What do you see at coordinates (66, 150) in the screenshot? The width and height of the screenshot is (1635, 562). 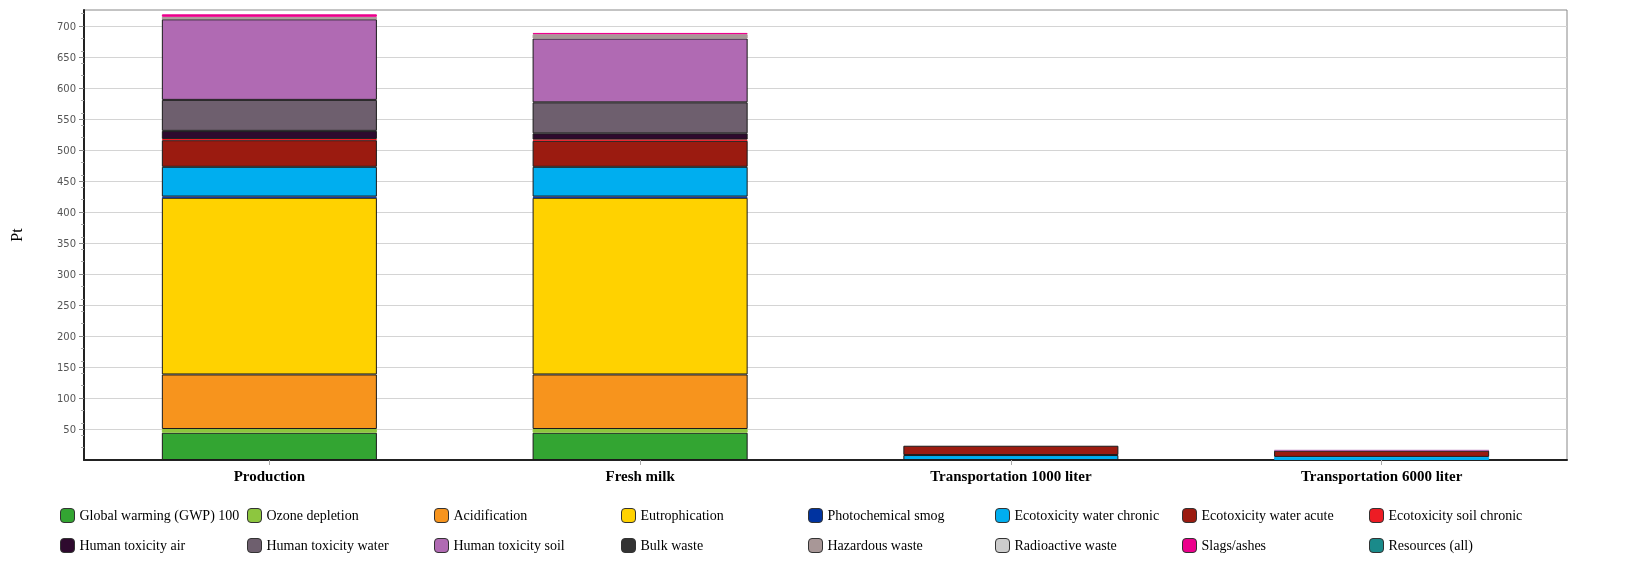 I see `y-tick-label: 500` at bounding box center [66, 150].